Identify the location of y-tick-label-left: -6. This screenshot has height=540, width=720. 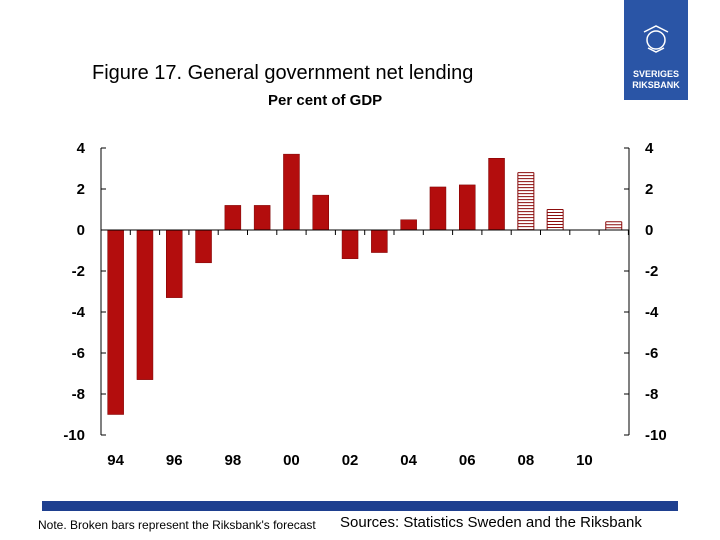
(78, 353).